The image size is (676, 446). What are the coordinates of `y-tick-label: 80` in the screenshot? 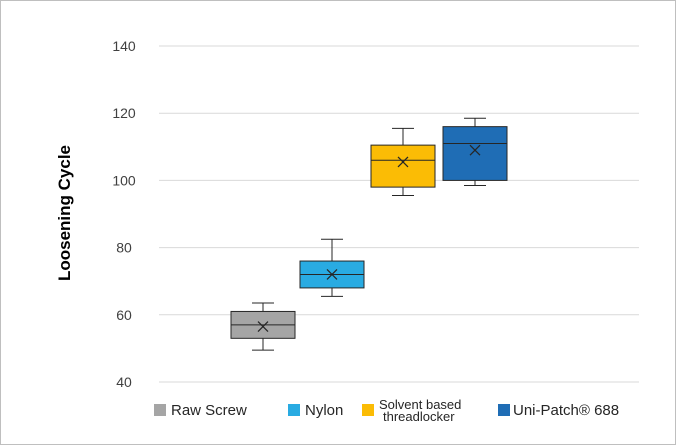 It's located at (124, 248).